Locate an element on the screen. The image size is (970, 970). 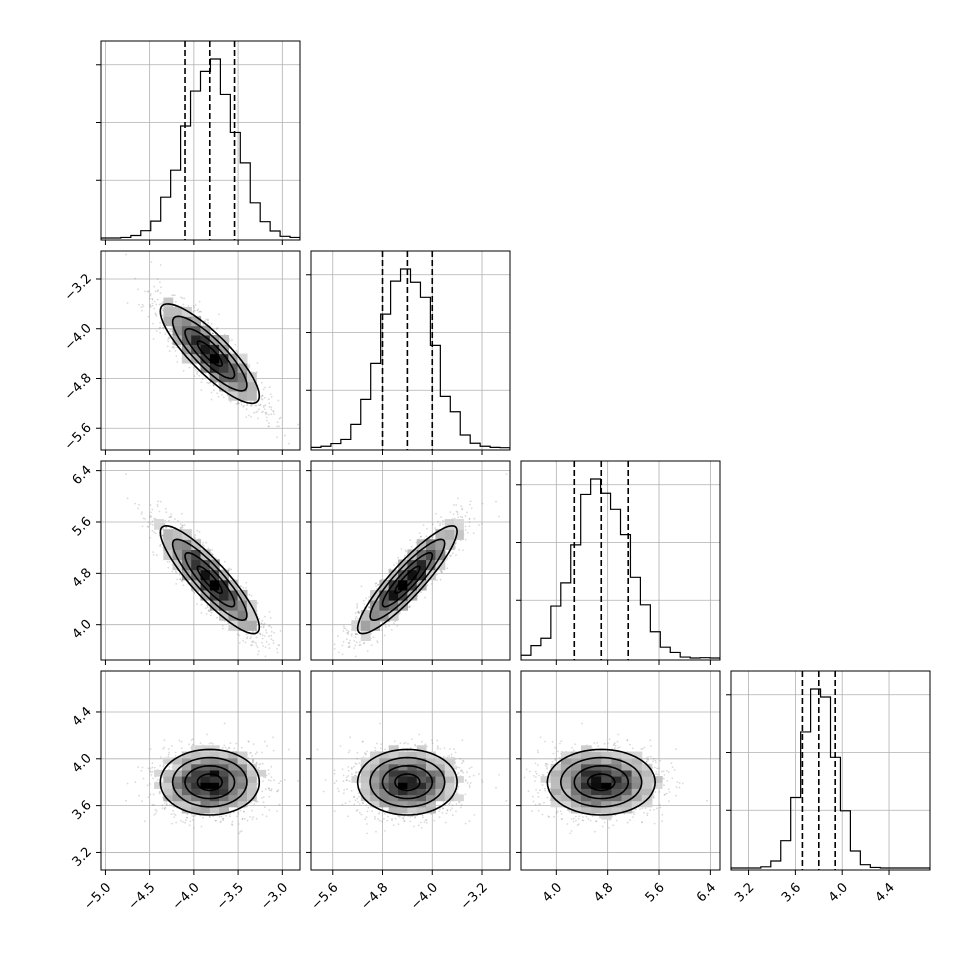
tick-label-y: −4.8 is located at coordinates (78, 387).